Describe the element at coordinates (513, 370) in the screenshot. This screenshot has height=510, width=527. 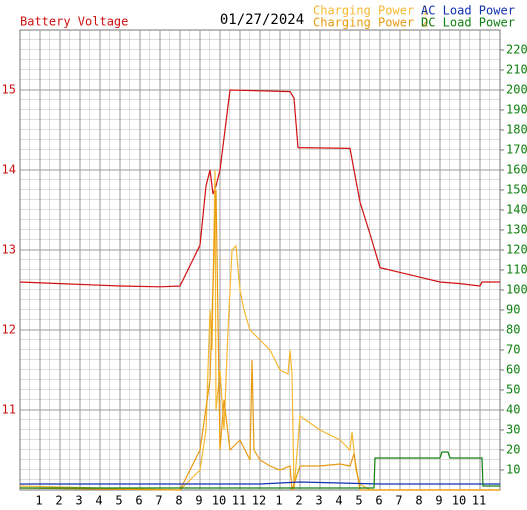
I see `y2-tick-label: 60` at that location.